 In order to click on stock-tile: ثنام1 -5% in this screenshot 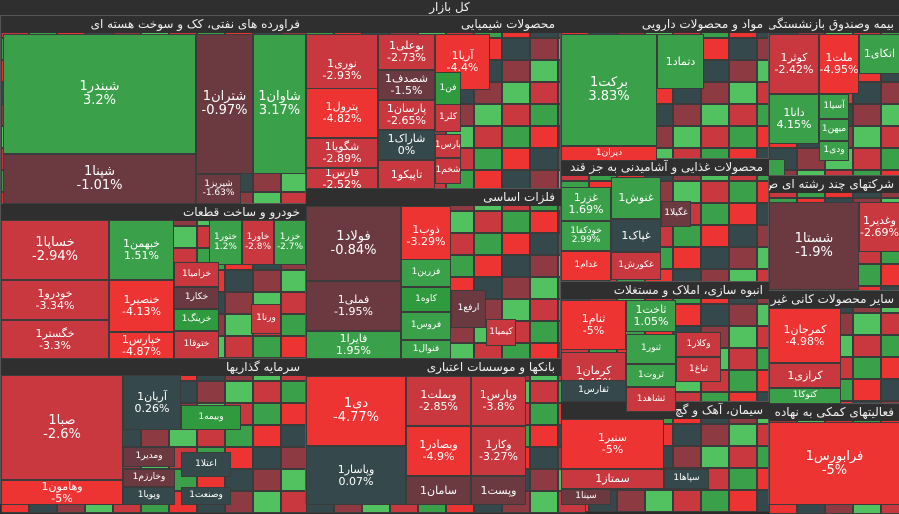, I will do `click(593, 325)`.